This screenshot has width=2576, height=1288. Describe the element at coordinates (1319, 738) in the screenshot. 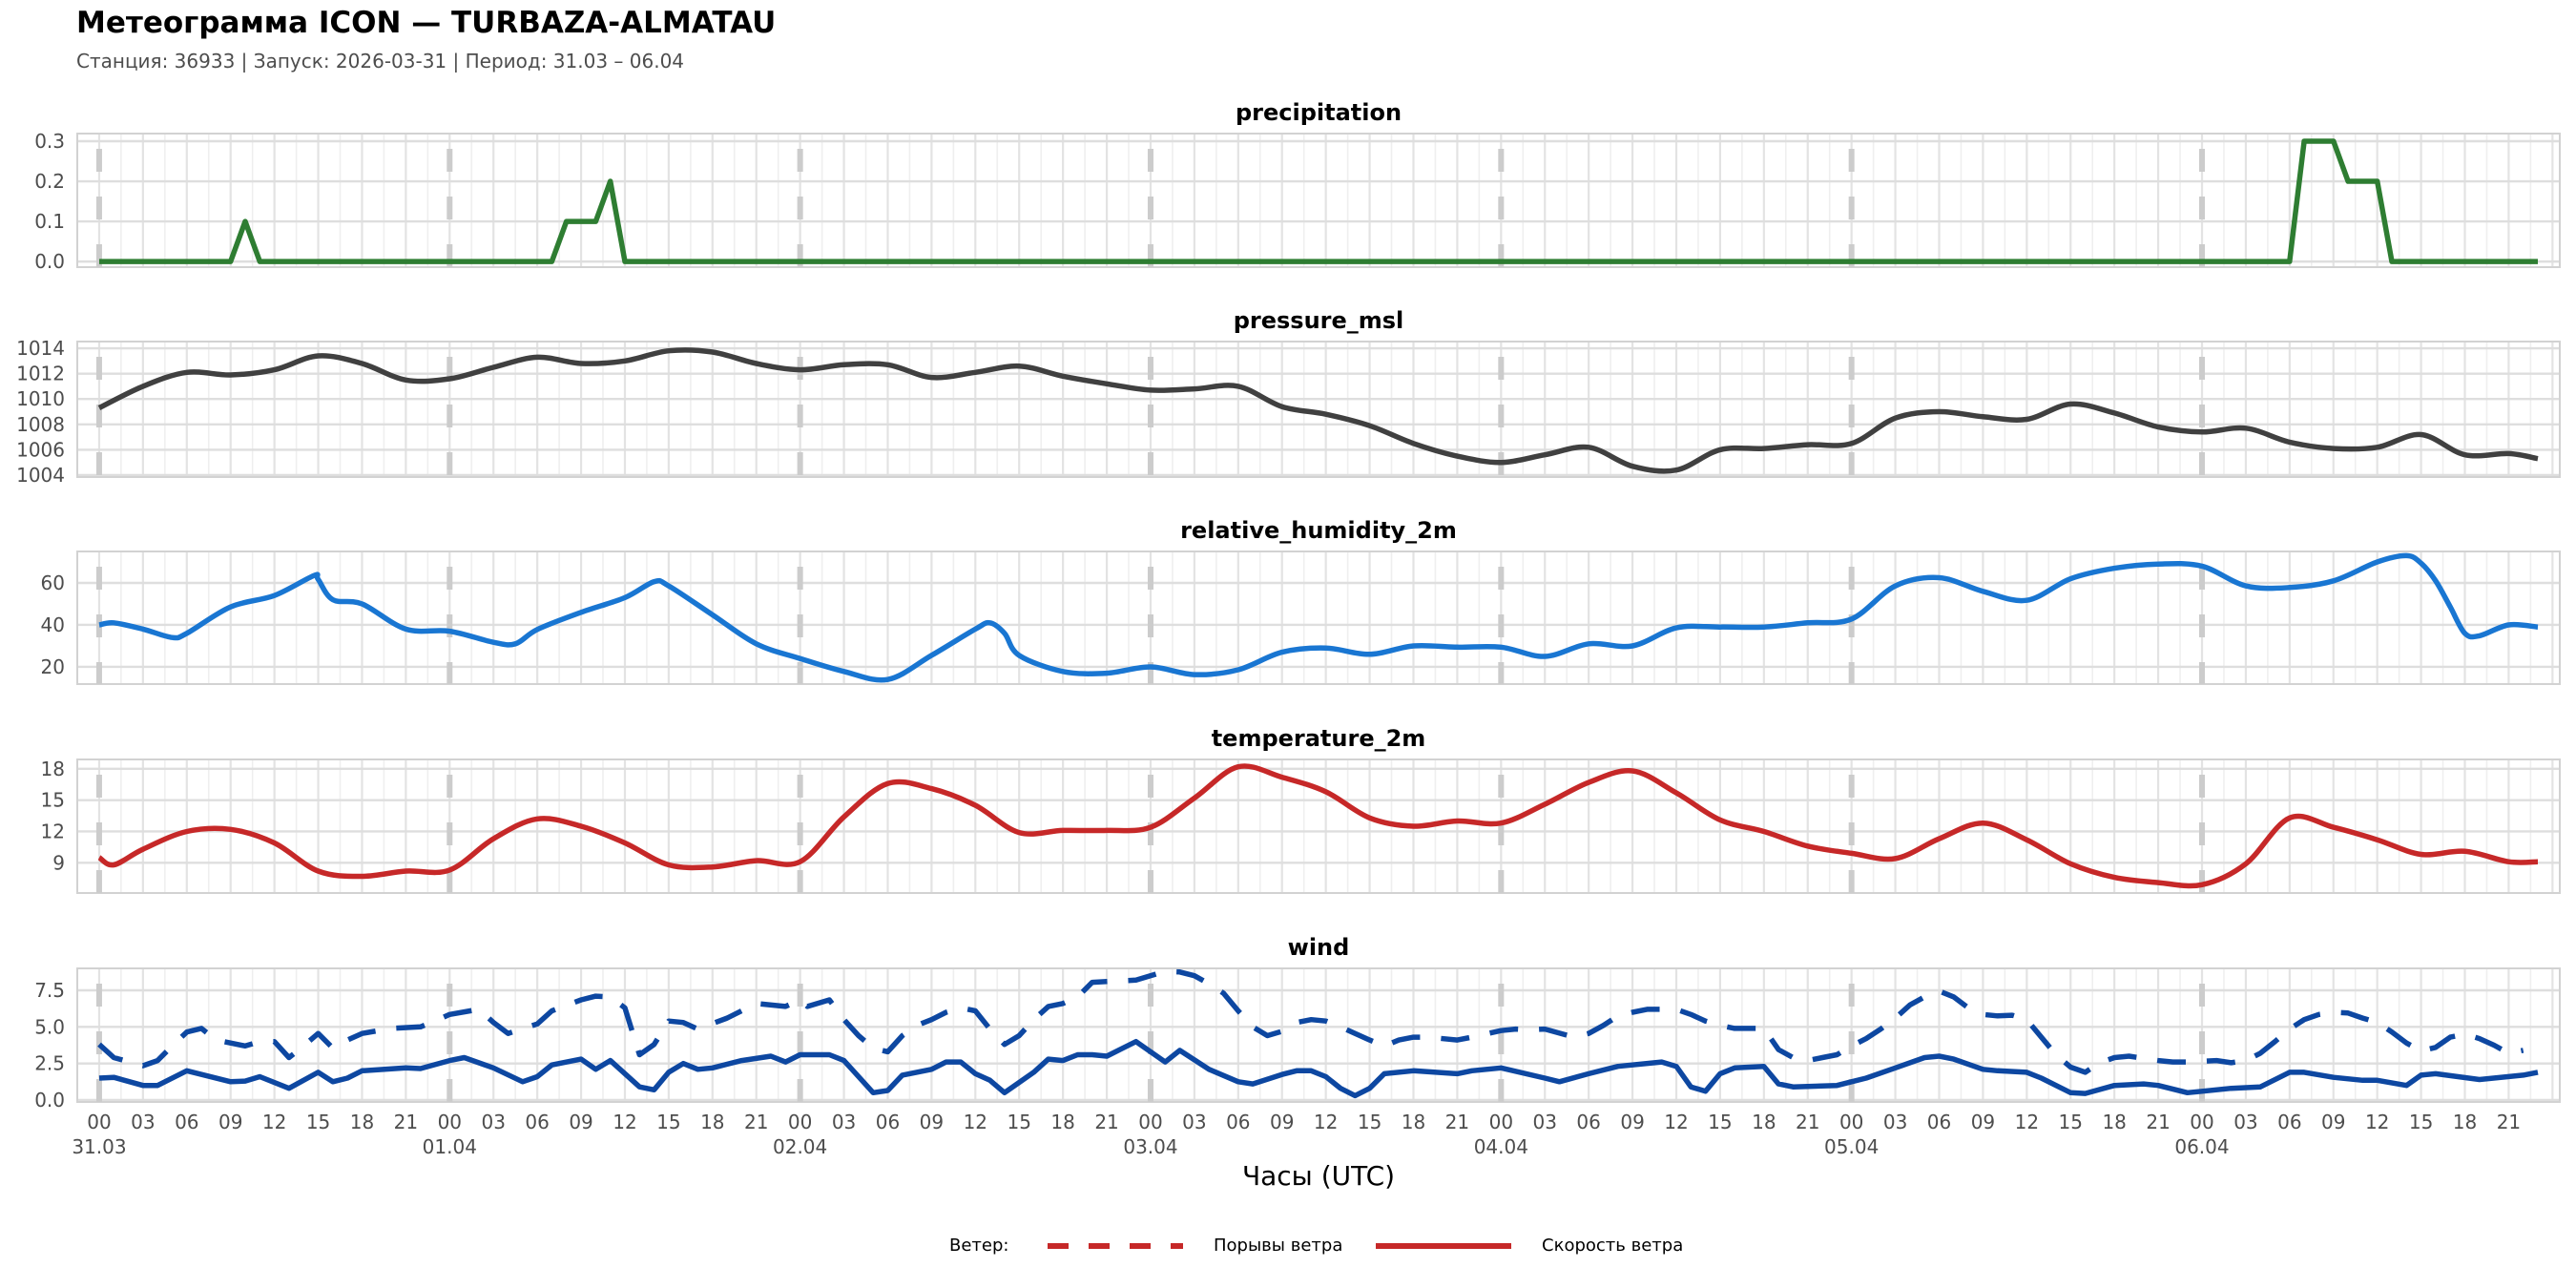

I see `panel-title: temperature_2m` at that location.